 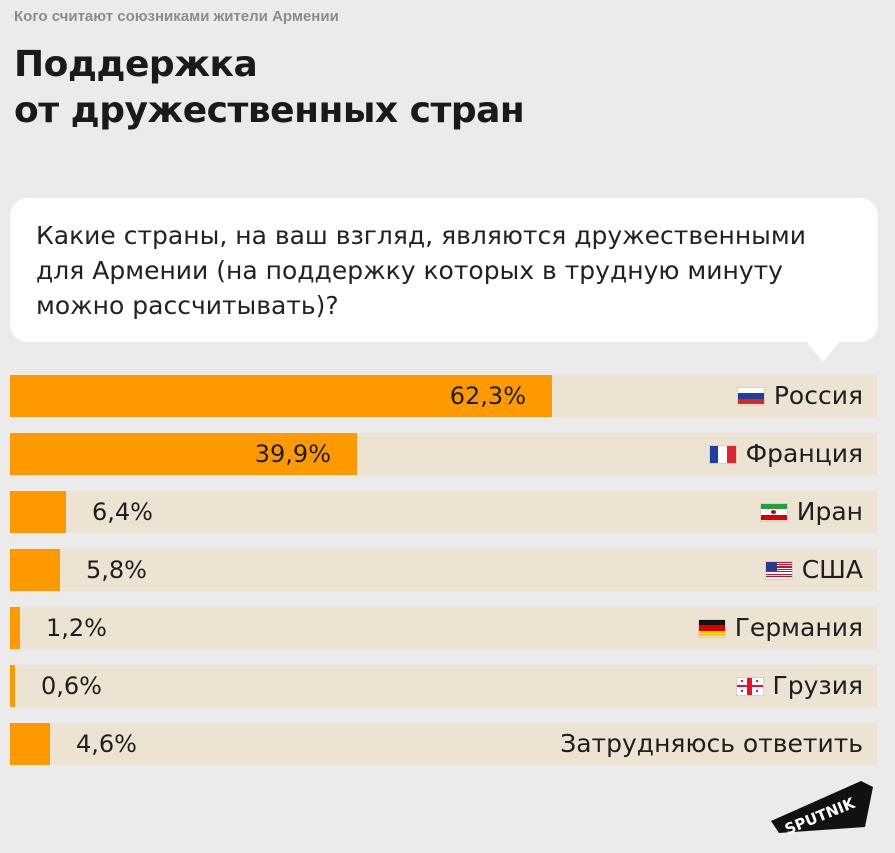 What do you see at coordinates (823, 351) in the screenshot?
I see `question-bubble-tail` at bounding box center [823, 351].